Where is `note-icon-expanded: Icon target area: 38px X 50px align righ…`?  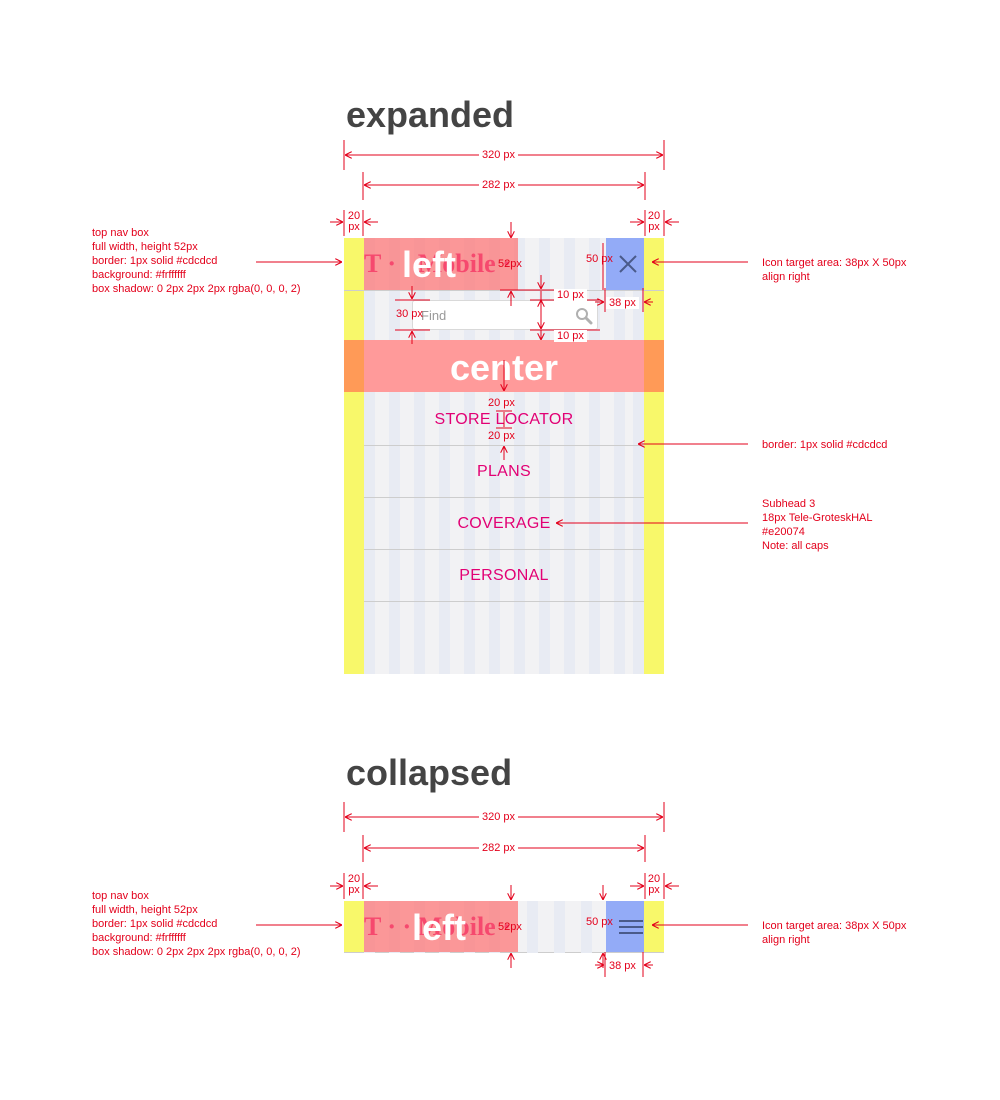
note-icon-expanded: Icon target area: 38px X 50px align righ… is located at coordinates (834, 270).